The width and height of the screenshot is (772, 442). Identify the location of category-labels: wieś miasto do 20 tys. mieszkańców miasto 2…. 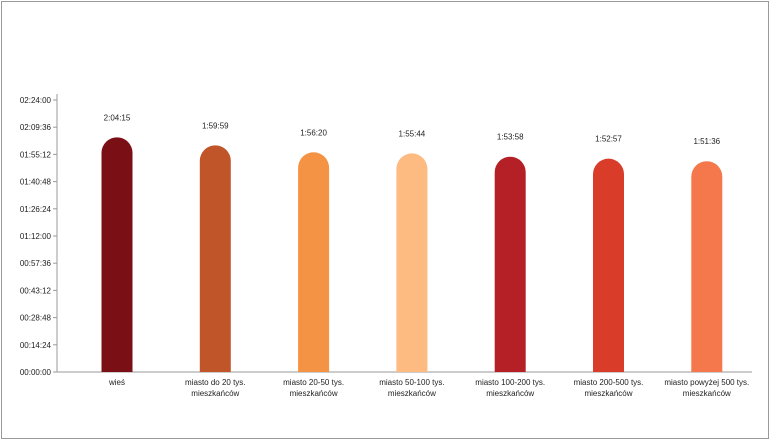
(428, 388).